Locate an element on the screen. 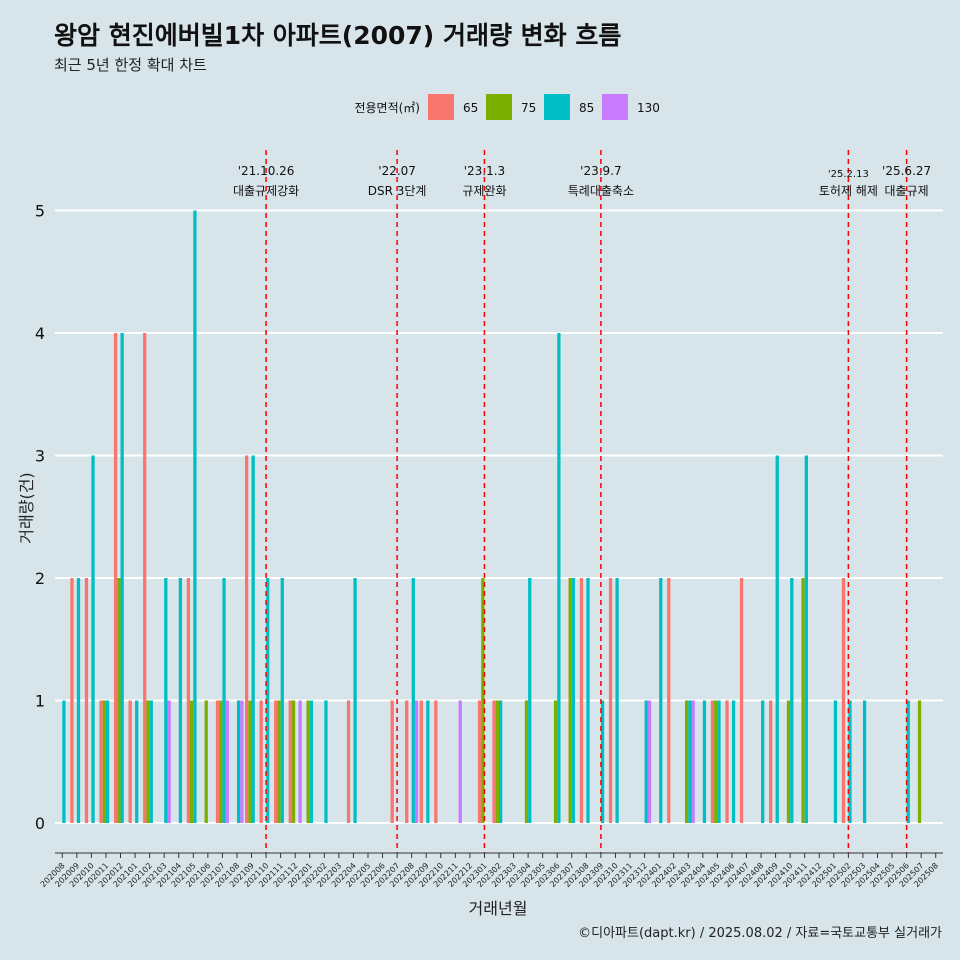 This screenshot has width=960, height=960. legend-label-75: 75 is located at coordinates (528, 108).